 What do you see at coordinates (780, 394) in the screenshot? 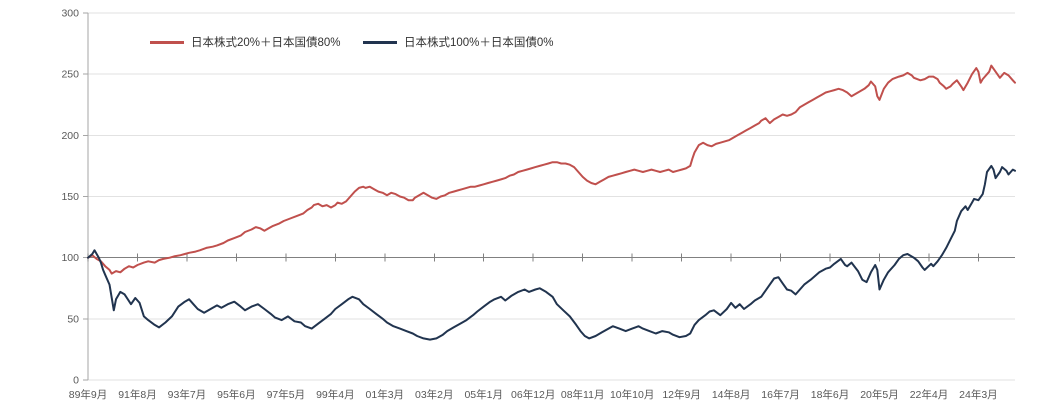
I see `x-axis-label: 16年7月` at bounding box center [780, 394].